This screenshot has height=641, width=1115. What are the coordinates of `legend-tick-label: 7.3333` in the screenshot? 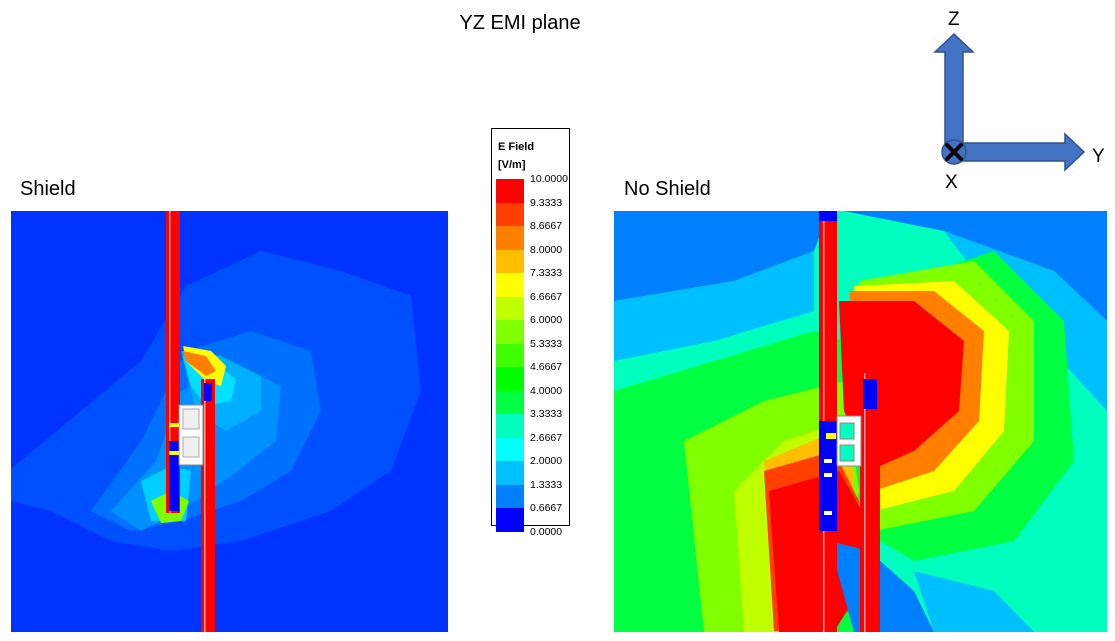 It's located at (546, 273).